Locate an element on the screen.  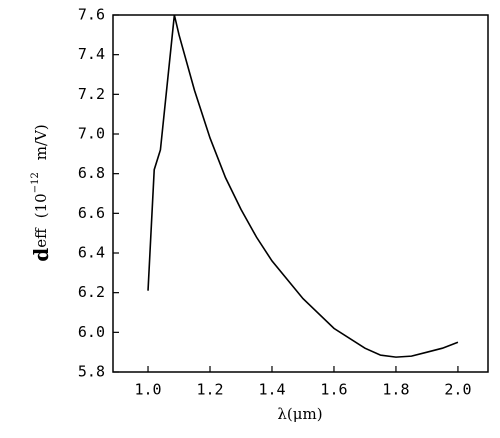
y-label-symbol: d is located at coordinates (41, 255).